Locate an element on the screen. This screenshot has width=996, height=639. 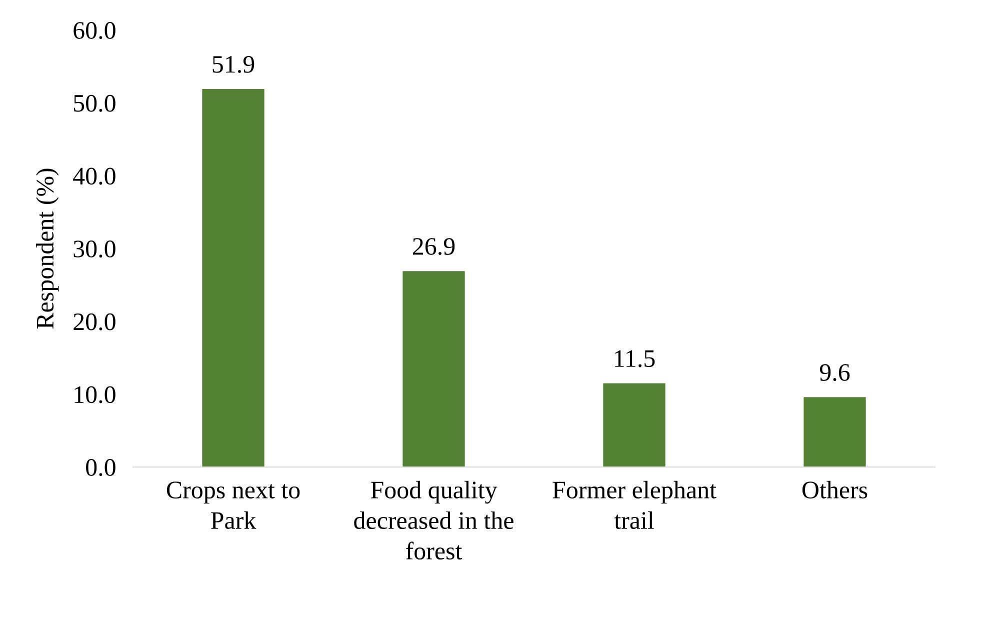
data-label: 51.9 is located at coordinates (233, 64).